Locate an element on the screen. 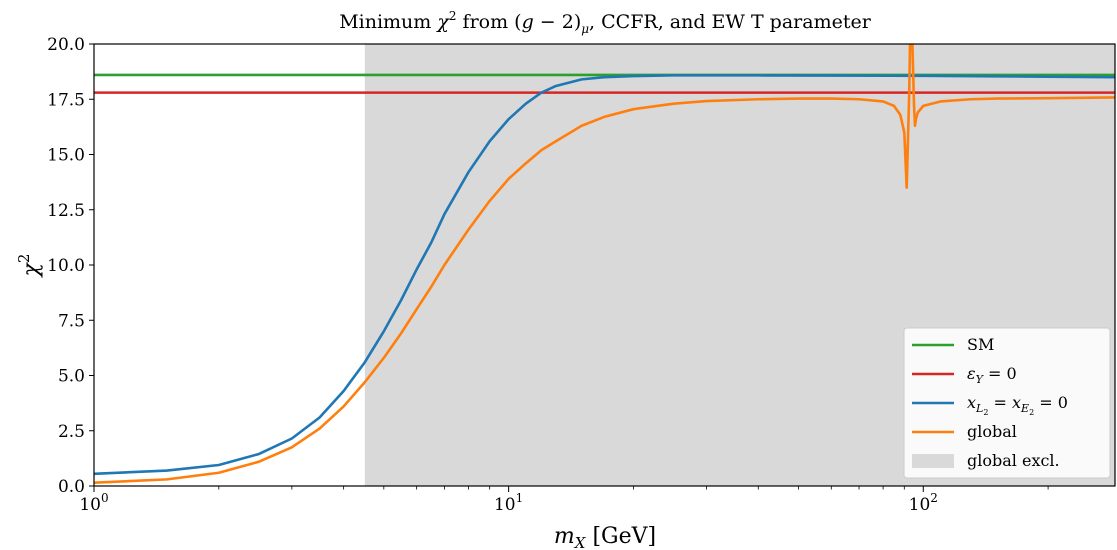 The height and width of the screenshot is (550, 1117). legend: SM εY = 0 xL2 = xE2 = 0 global global excl. is located at coordinates (1007, 403).